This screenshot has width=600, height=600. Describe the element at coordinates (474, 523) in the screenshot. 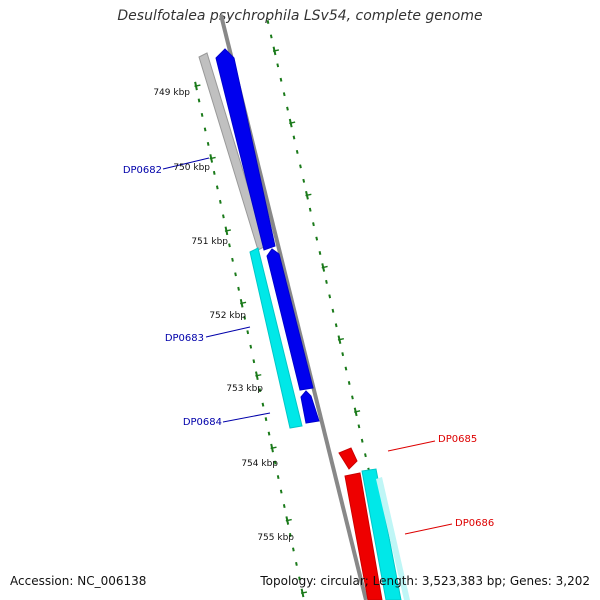

I see `gene-label-dp0686: DP0686` at that location.